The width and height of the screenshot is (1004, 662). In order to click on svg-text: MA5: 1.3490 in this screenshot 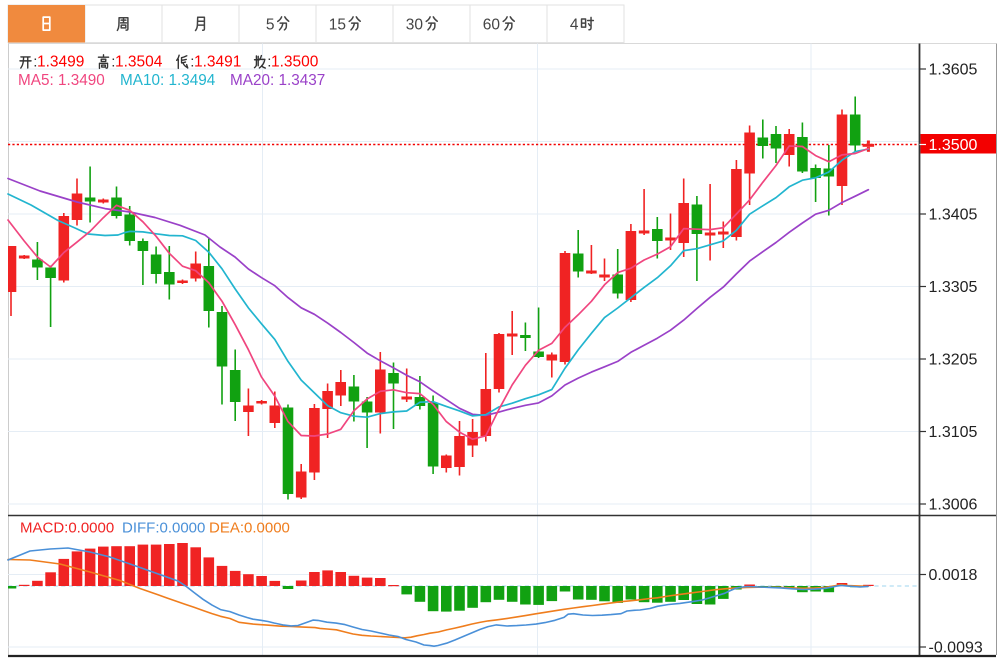, I will do `click(61, 80)`.